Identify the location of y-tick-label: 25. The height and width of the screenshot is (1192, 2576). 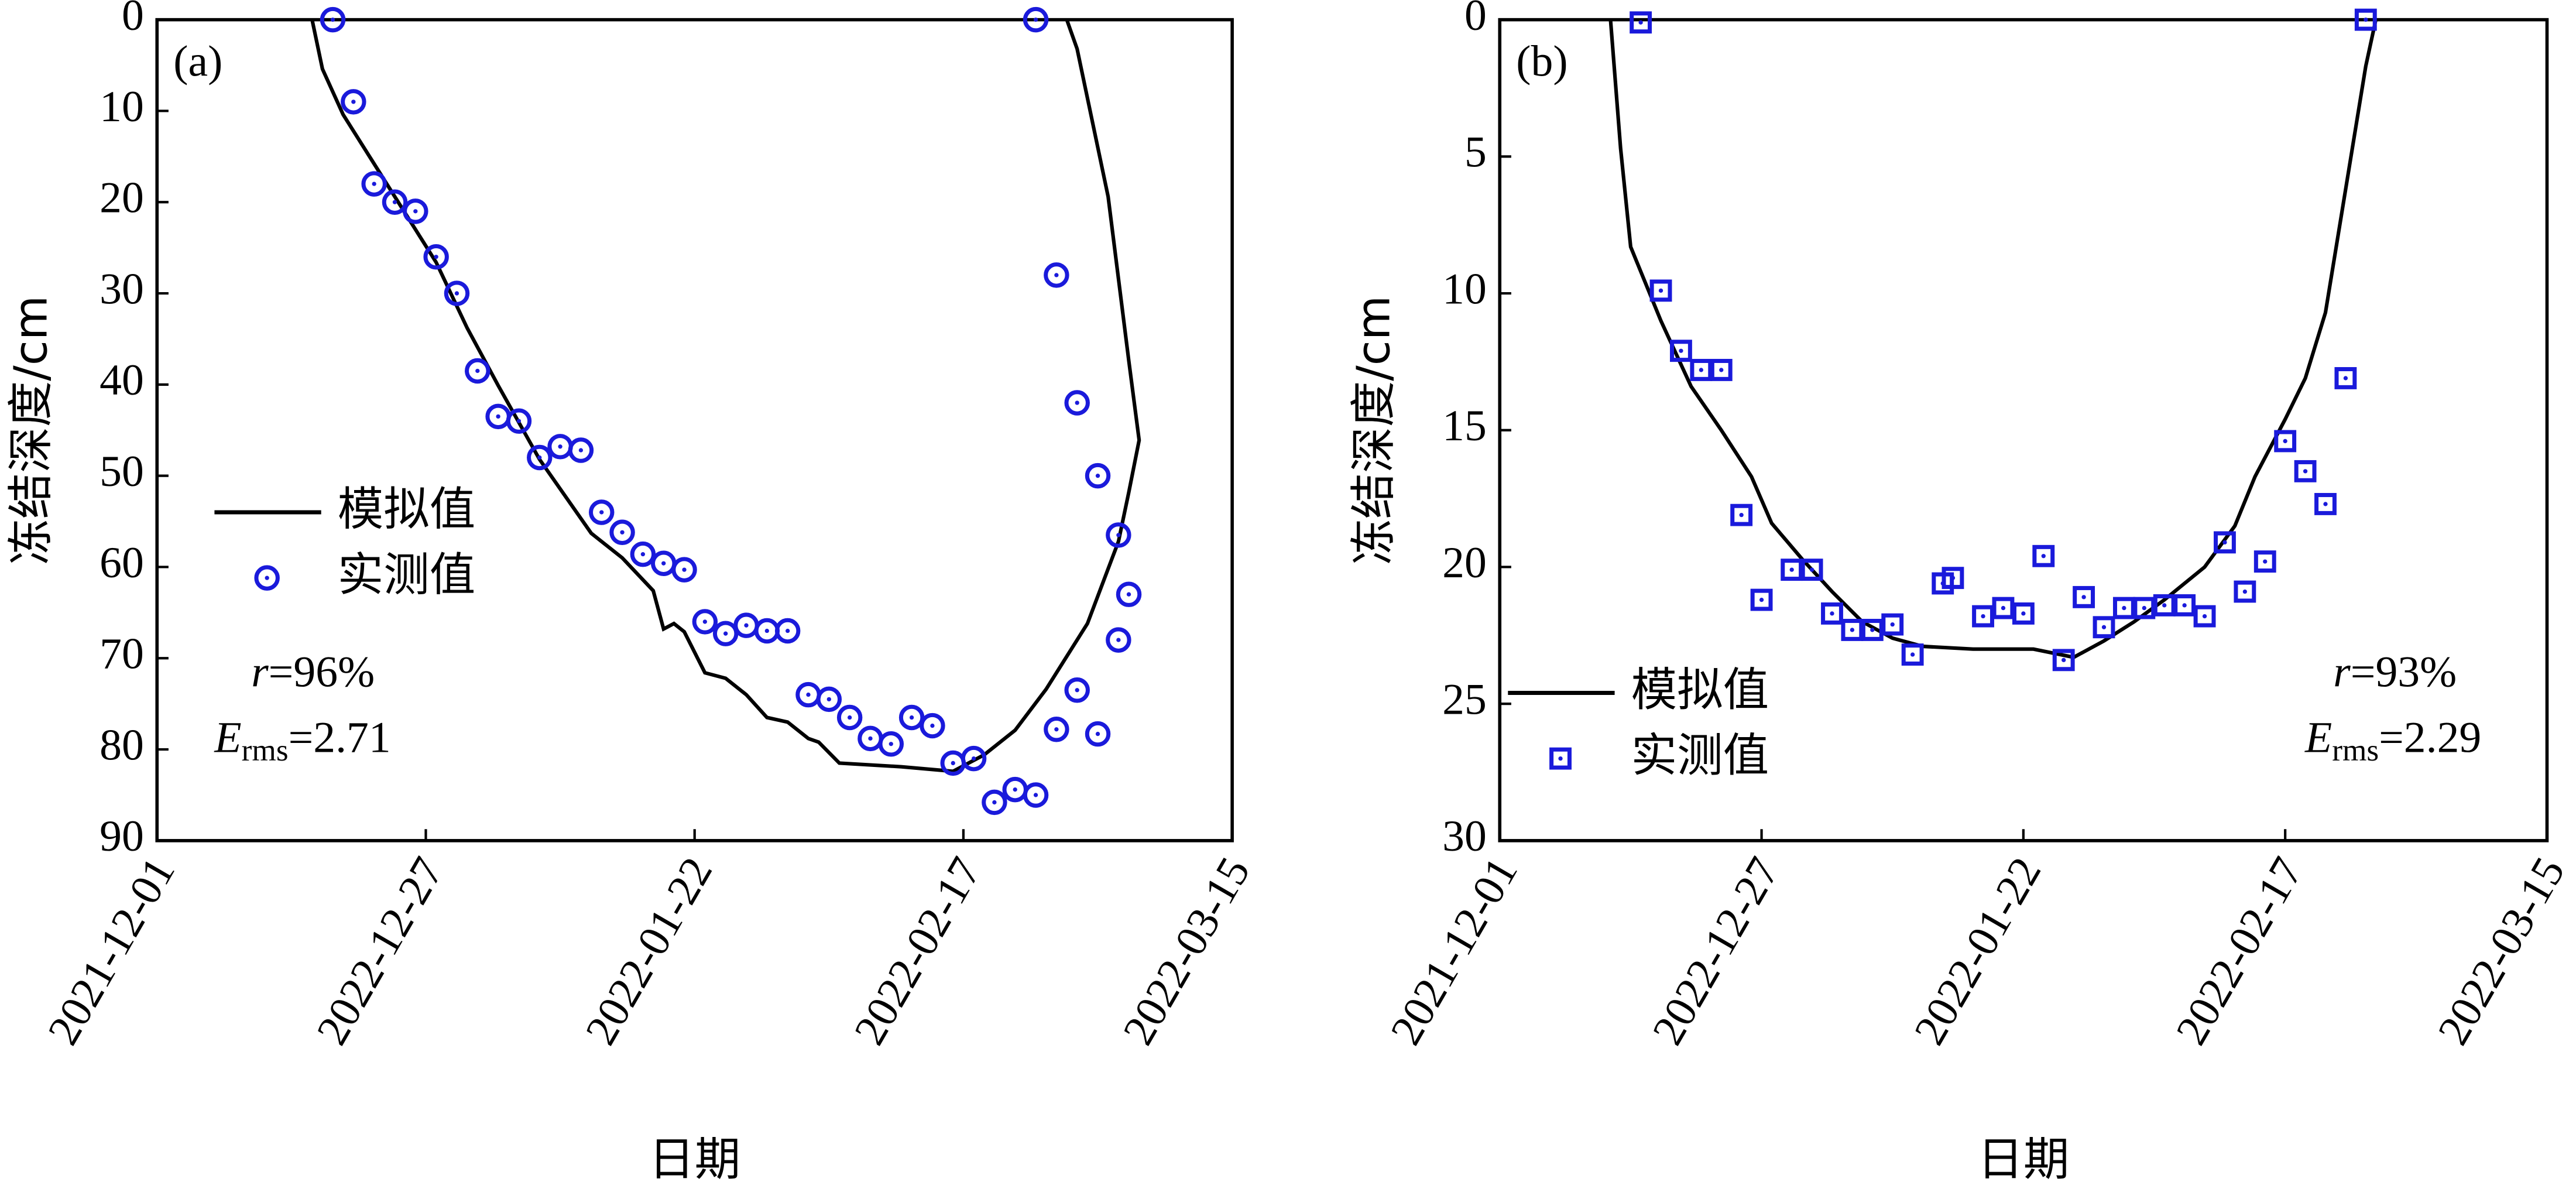
(1465, 700).